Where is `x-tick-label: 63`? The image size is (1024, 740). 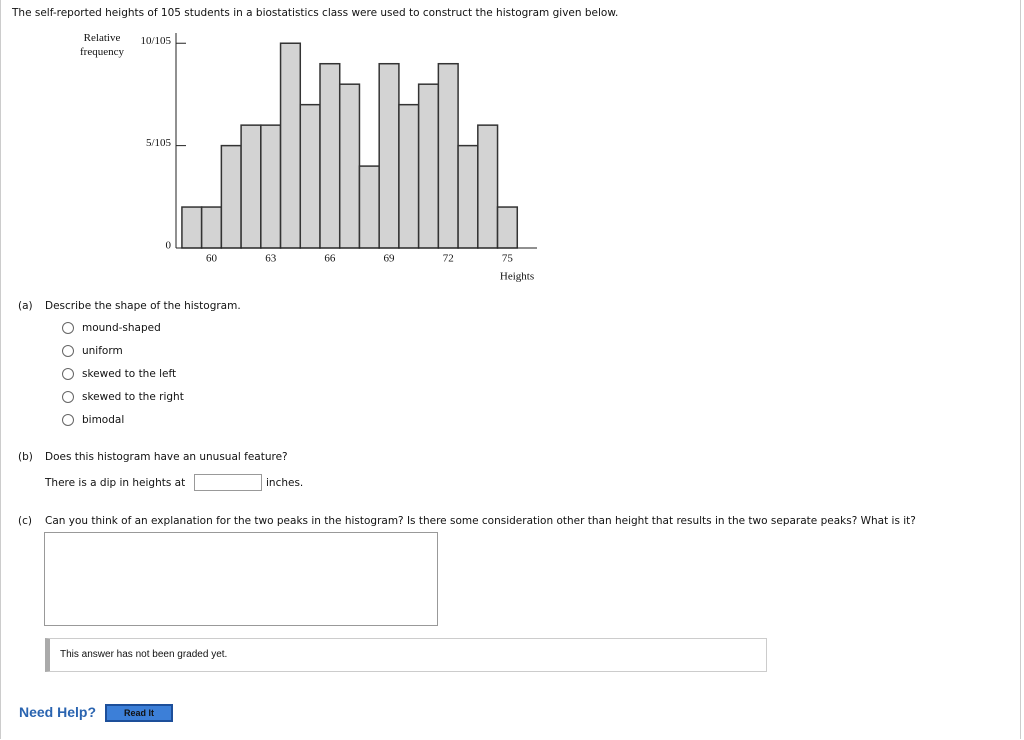
x-tick-label: 63 is located at coordinates (271, 259).